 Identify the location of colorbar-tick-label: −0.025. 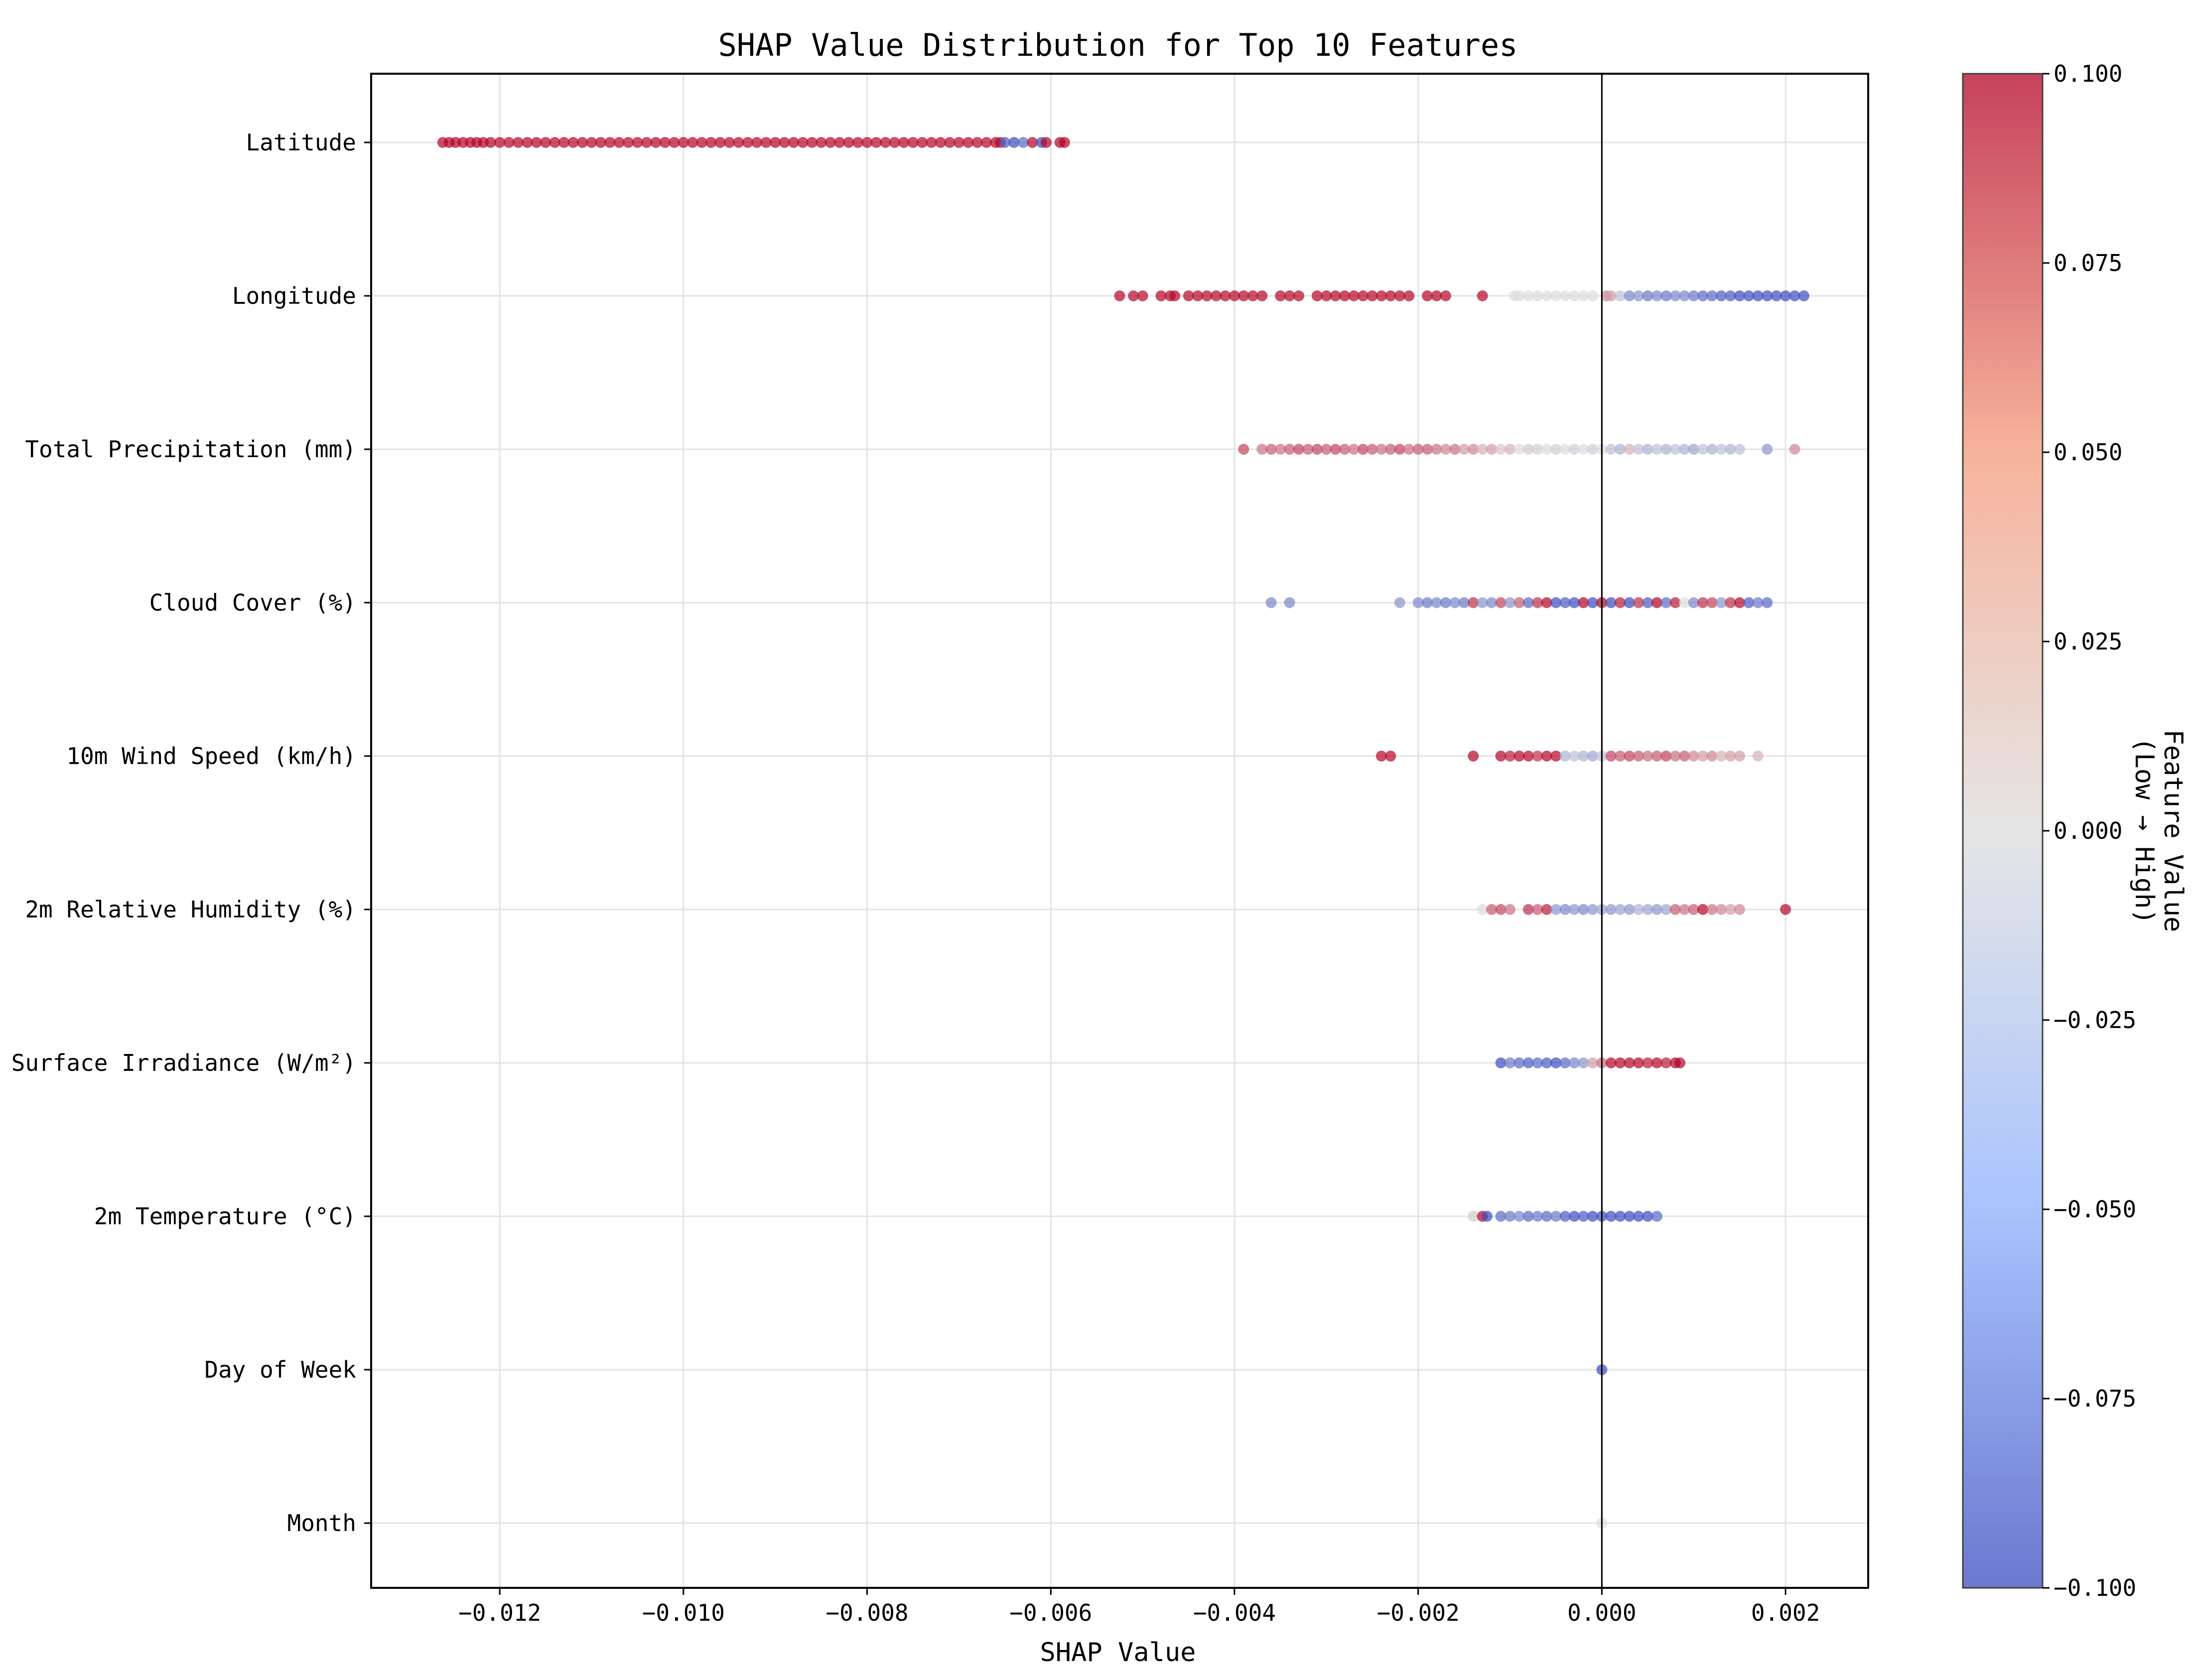
(2095, 1021).